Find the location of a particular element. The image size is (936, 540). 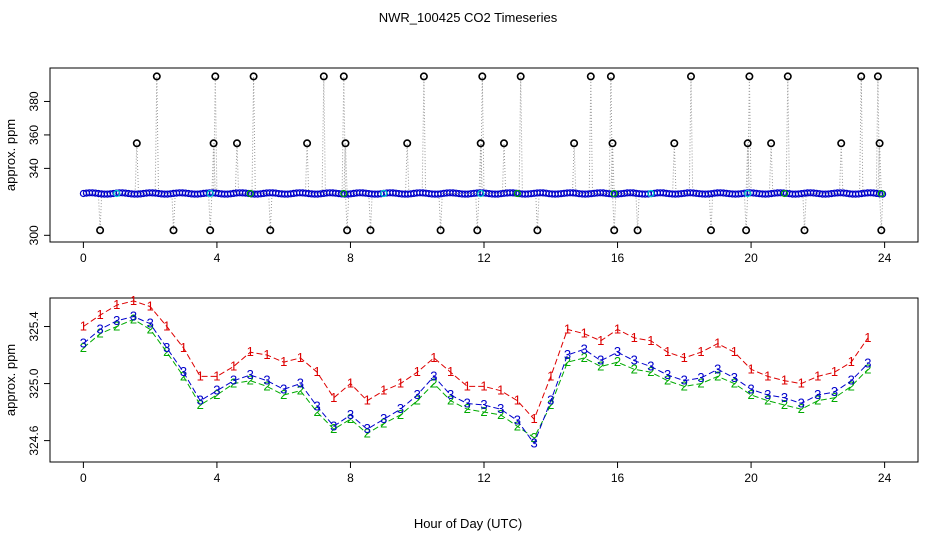

bottom-xtick-label: 4 is located at coordinates (217, 478).